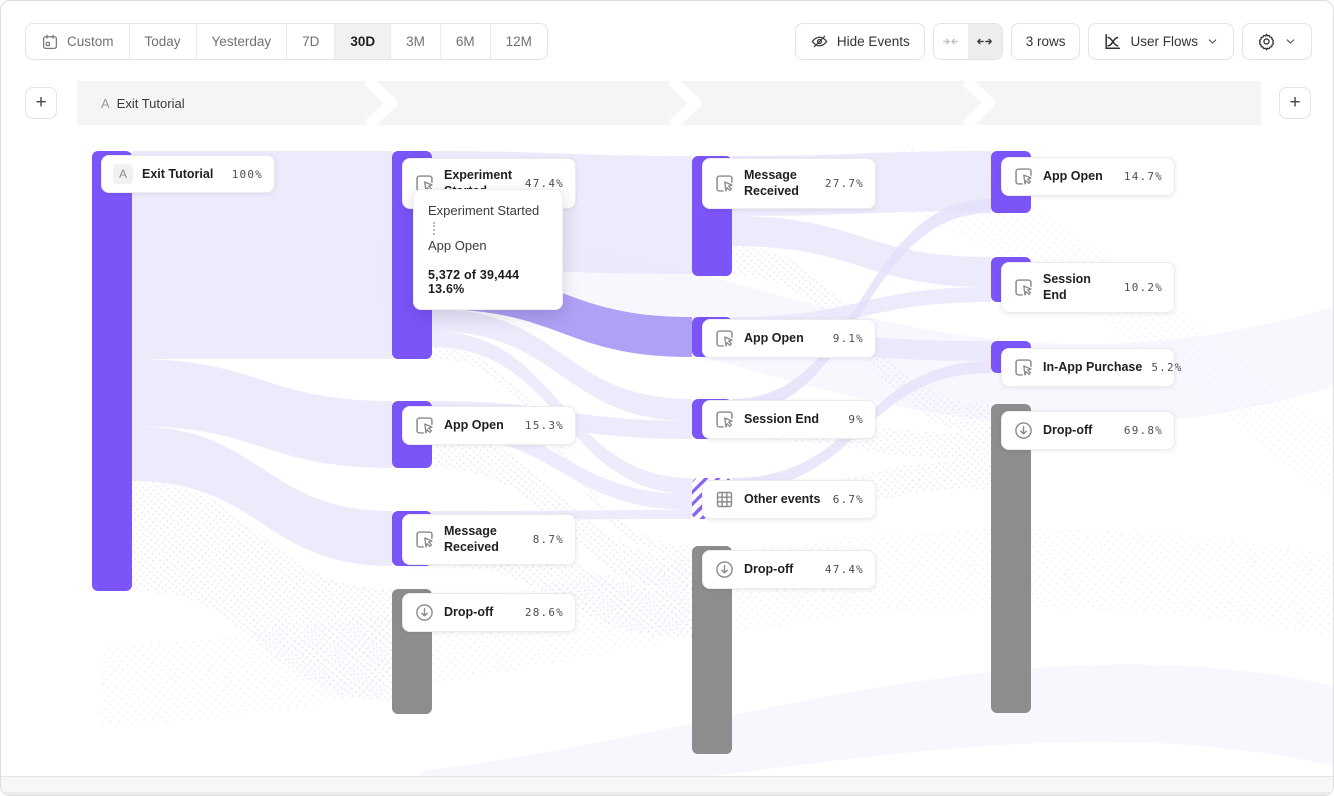  I want to click on node-pct: 5.2%, so click(1167, 367).